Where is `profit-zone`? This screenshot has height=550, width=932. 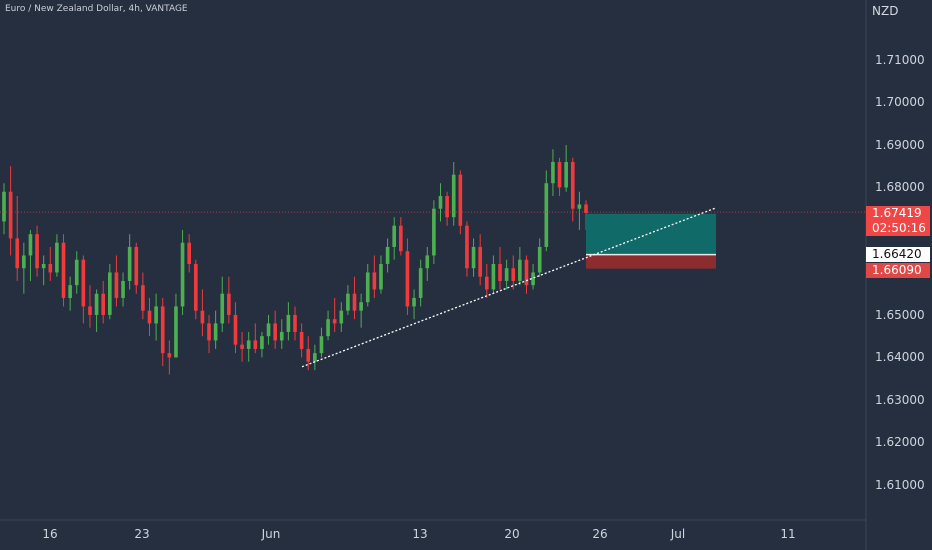 profit-zone is located at coordinates (651, 234).